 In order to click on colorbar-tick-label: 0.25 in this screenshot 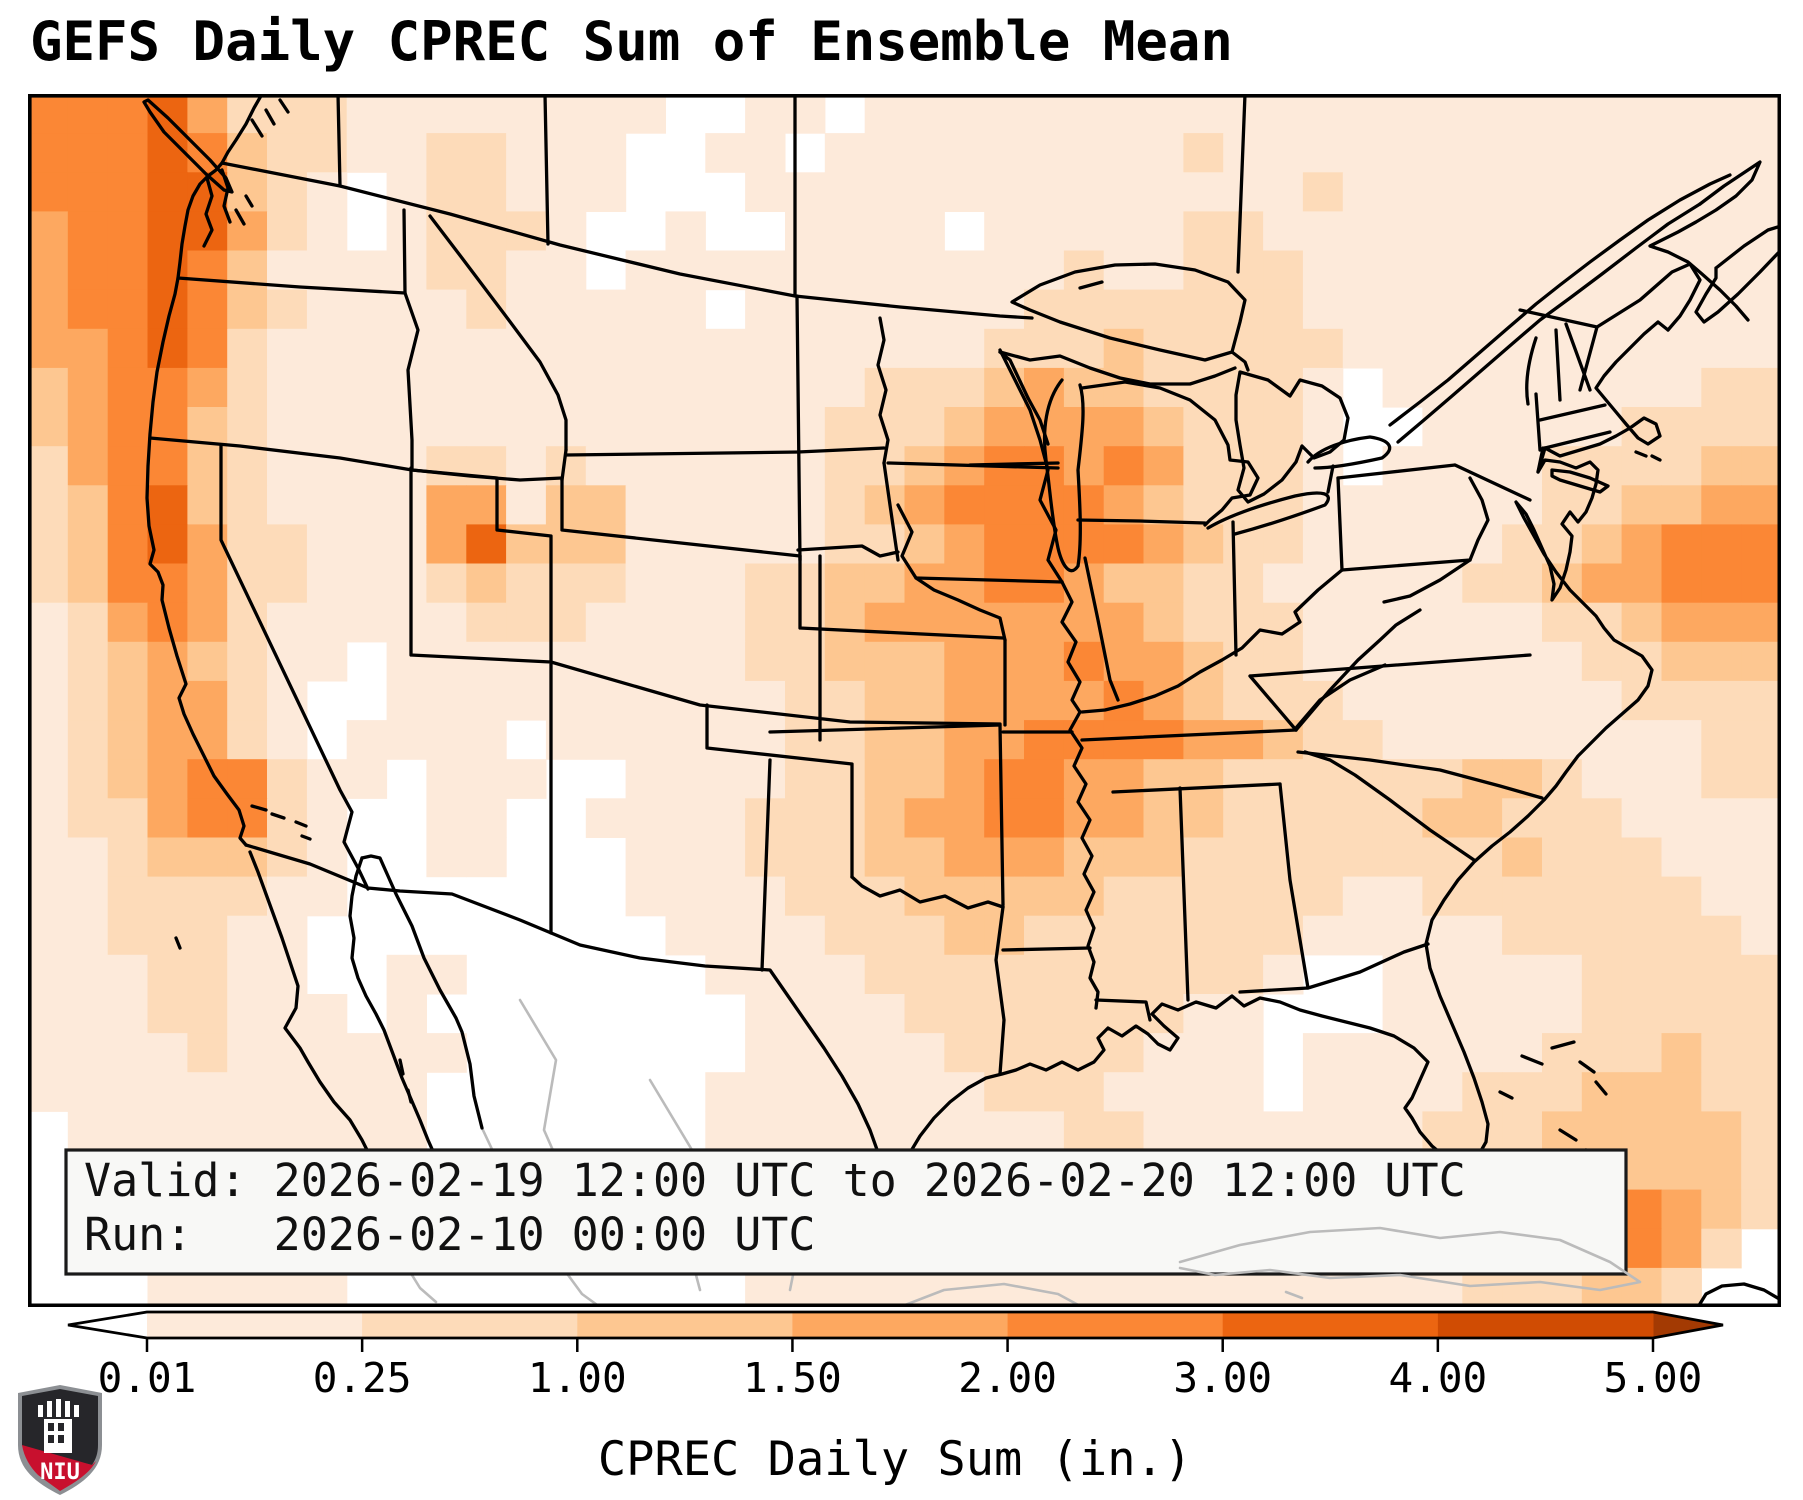, I will do `click(362, 1378)`.